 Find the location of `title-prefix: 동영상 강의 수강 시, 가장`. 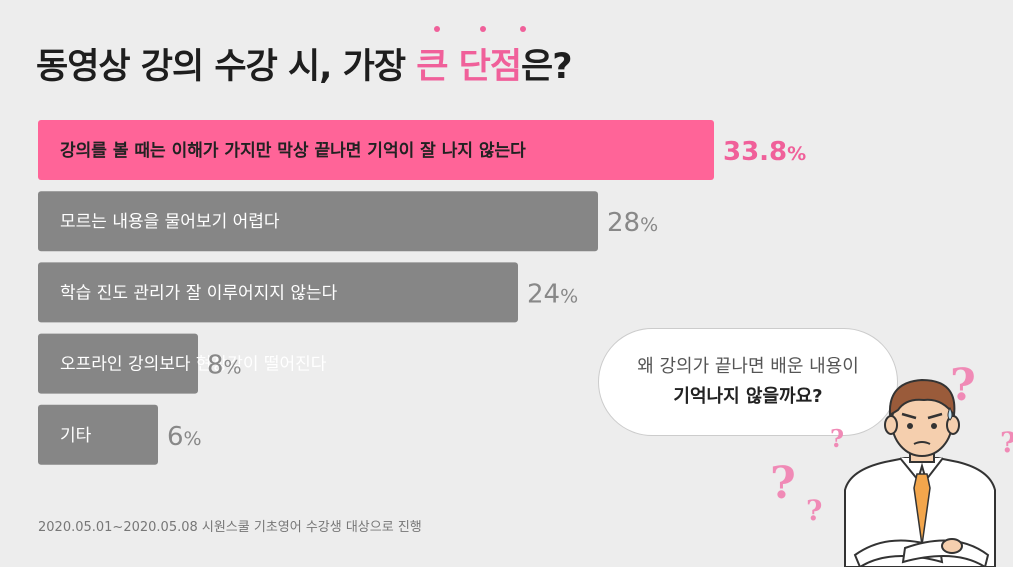

title-prefix: 동영상 강의 수강 시, 가장 is located at coordinates (226, 67).